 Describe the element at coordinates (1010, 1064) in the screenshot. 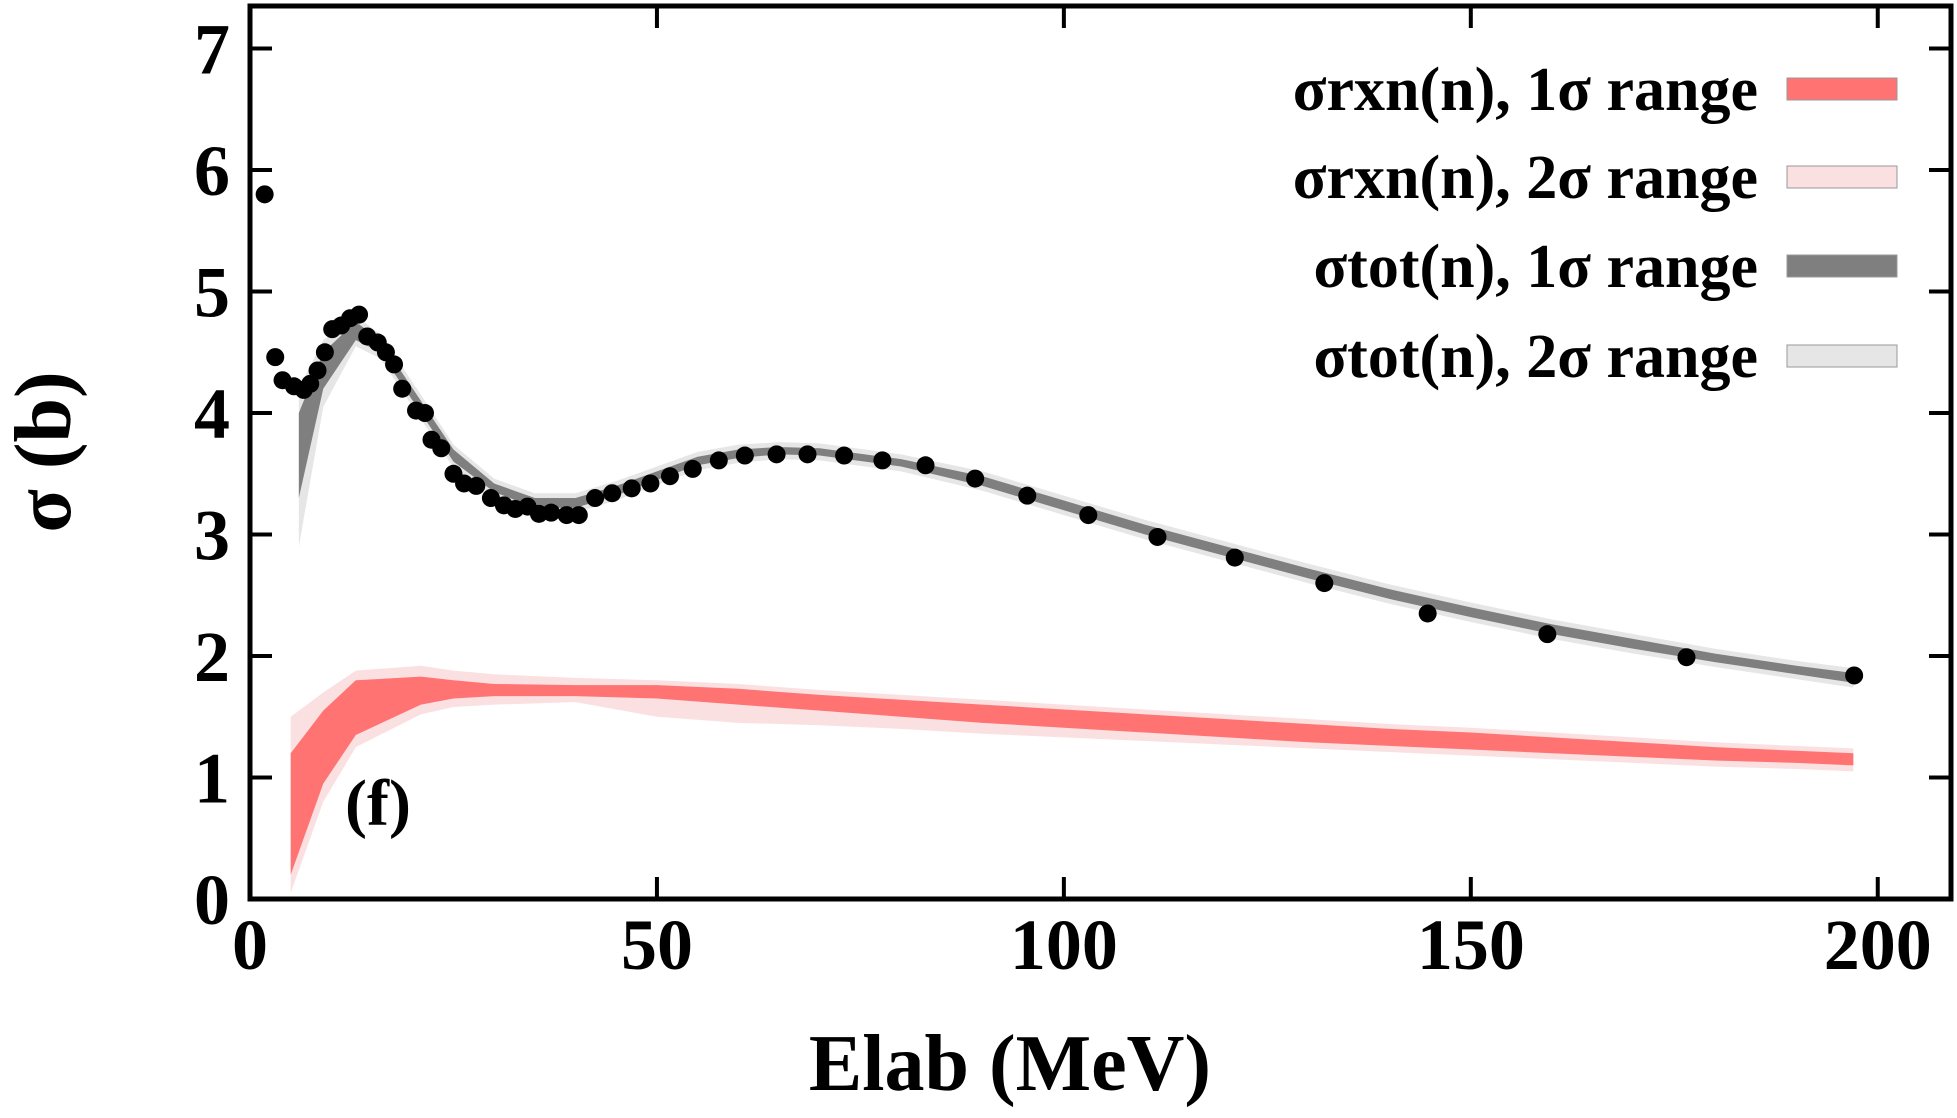

I see `x-axis-label: Elab (MeV)` at that location.